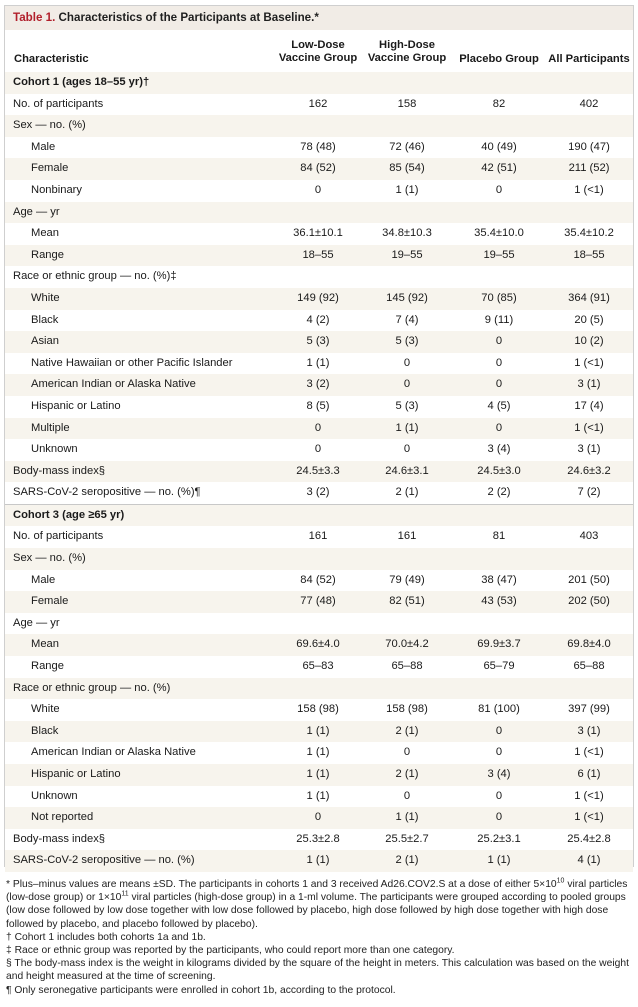 This screenshot has width=638, height=1007. What do you see at coordinates (51, 59) in the screenshot?
I see `column-header-characteristic: Characteristic` at bounding box center [51, 59].